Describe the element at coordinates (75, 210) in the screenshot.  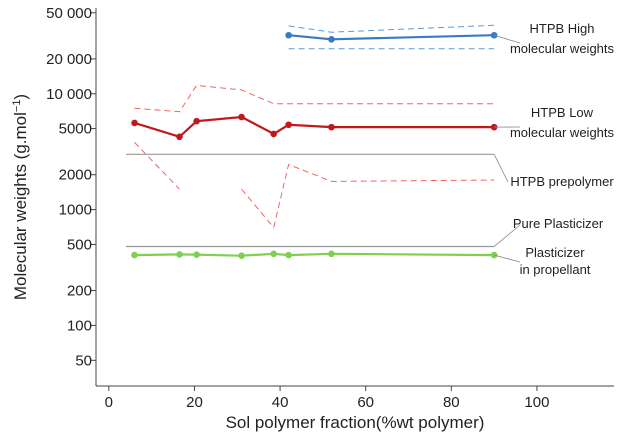
I see `y-tick-label: 1000` at that location.